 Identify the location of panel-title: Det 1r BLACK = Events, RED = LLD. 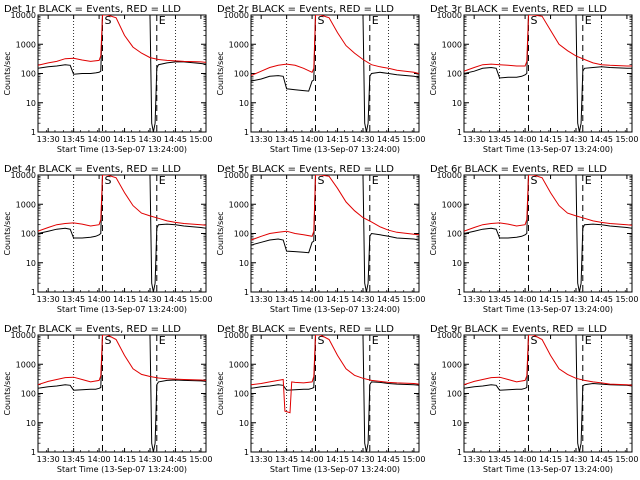
(92, 9).